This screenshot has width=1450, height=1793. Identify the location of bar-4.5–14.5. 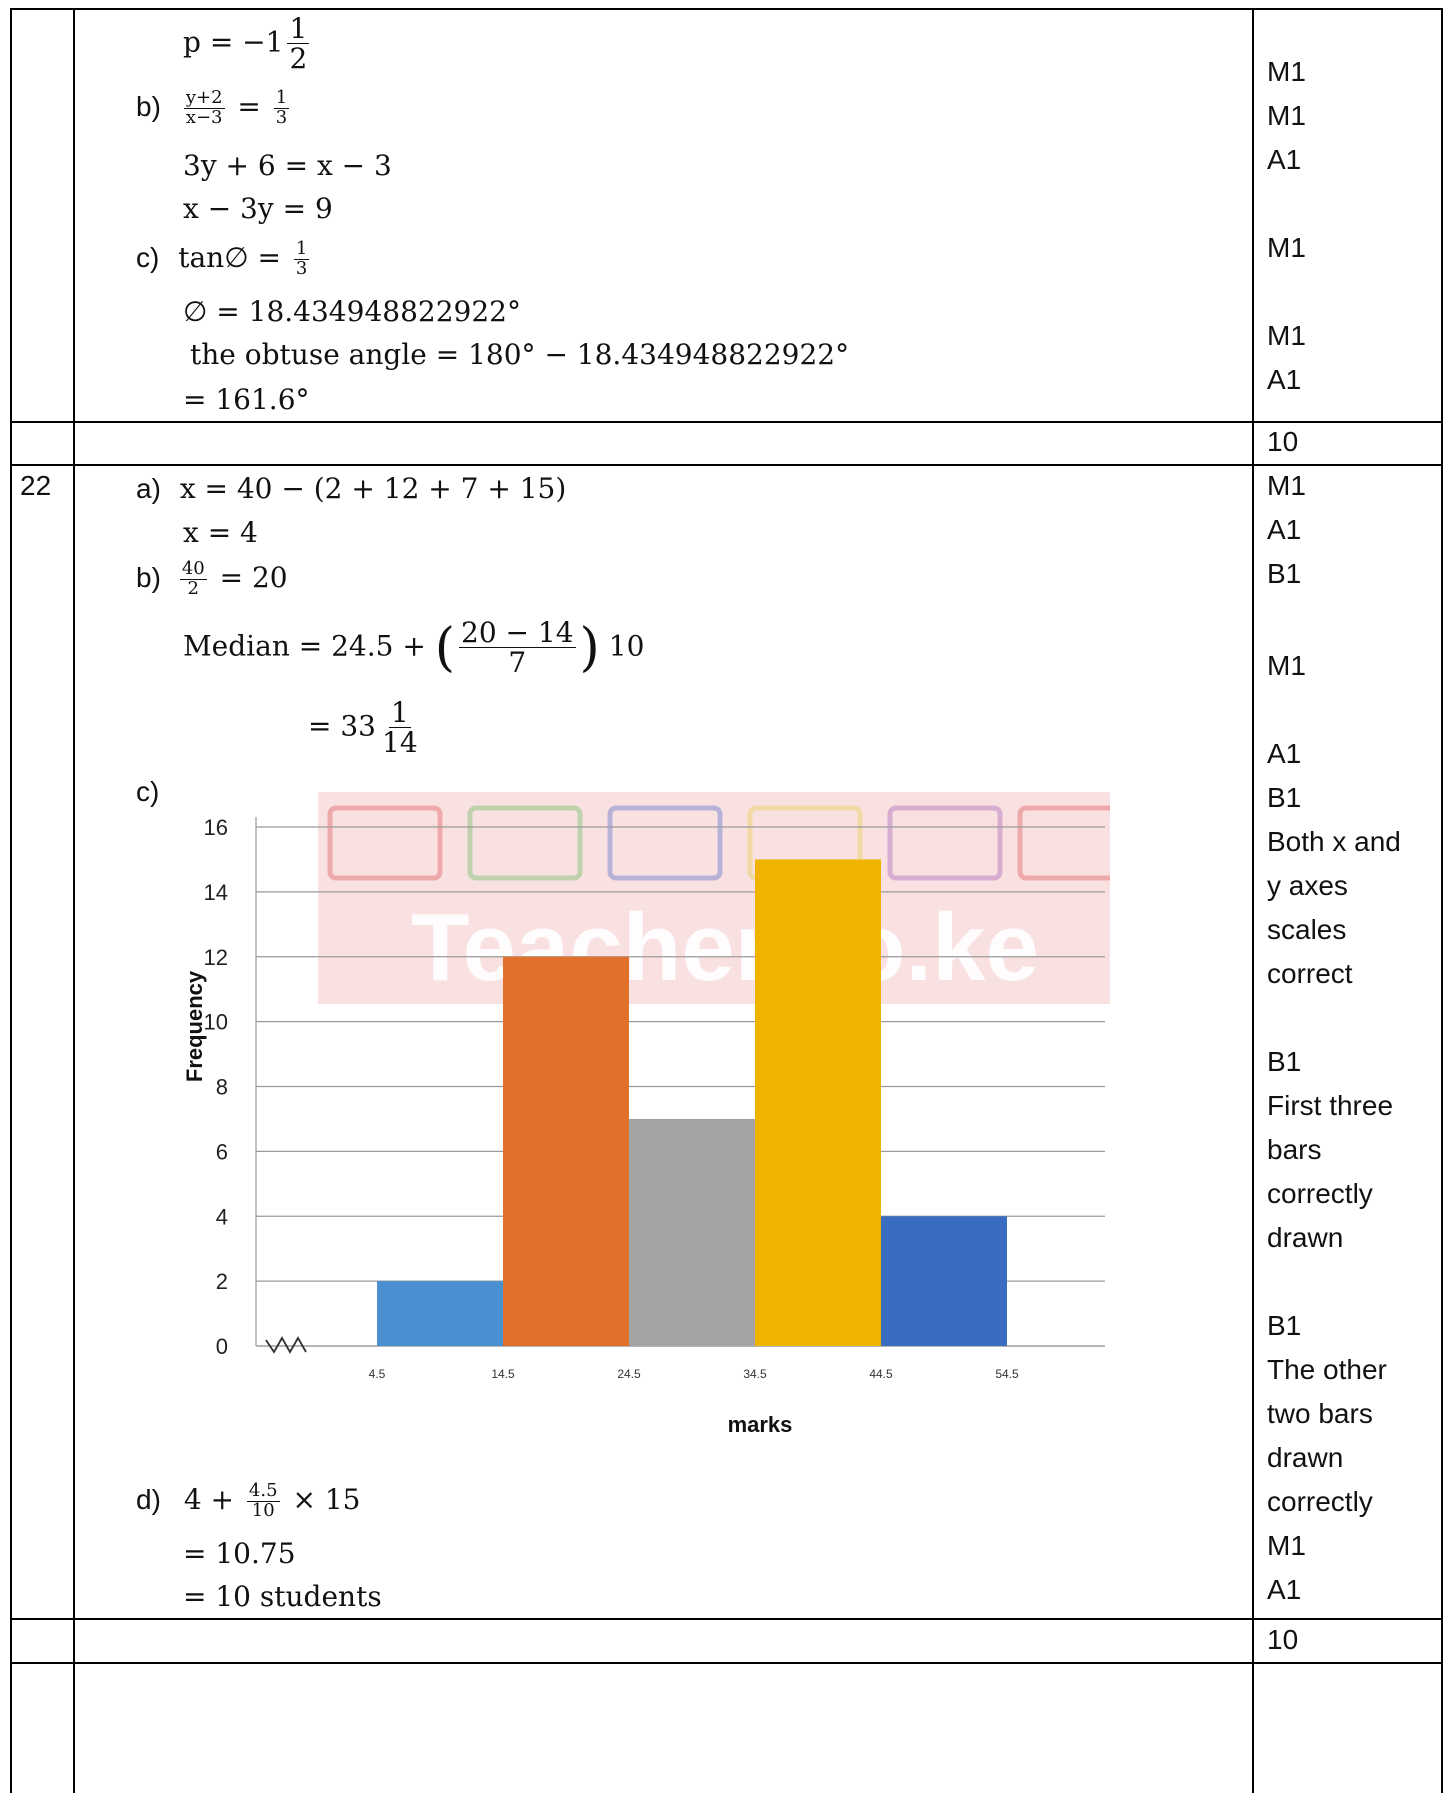
(440, 1313).